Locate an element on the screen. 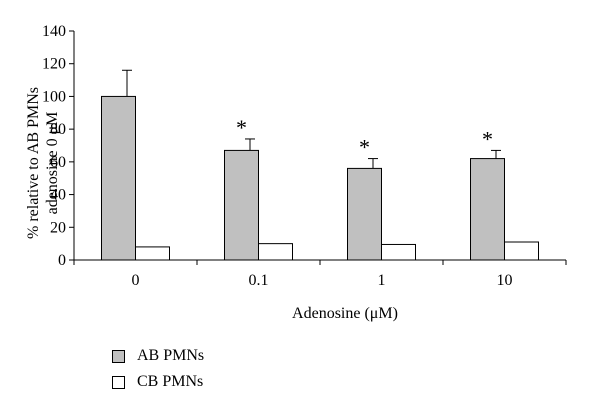  legend-swatch-cb is located at coordinates (118, 382).